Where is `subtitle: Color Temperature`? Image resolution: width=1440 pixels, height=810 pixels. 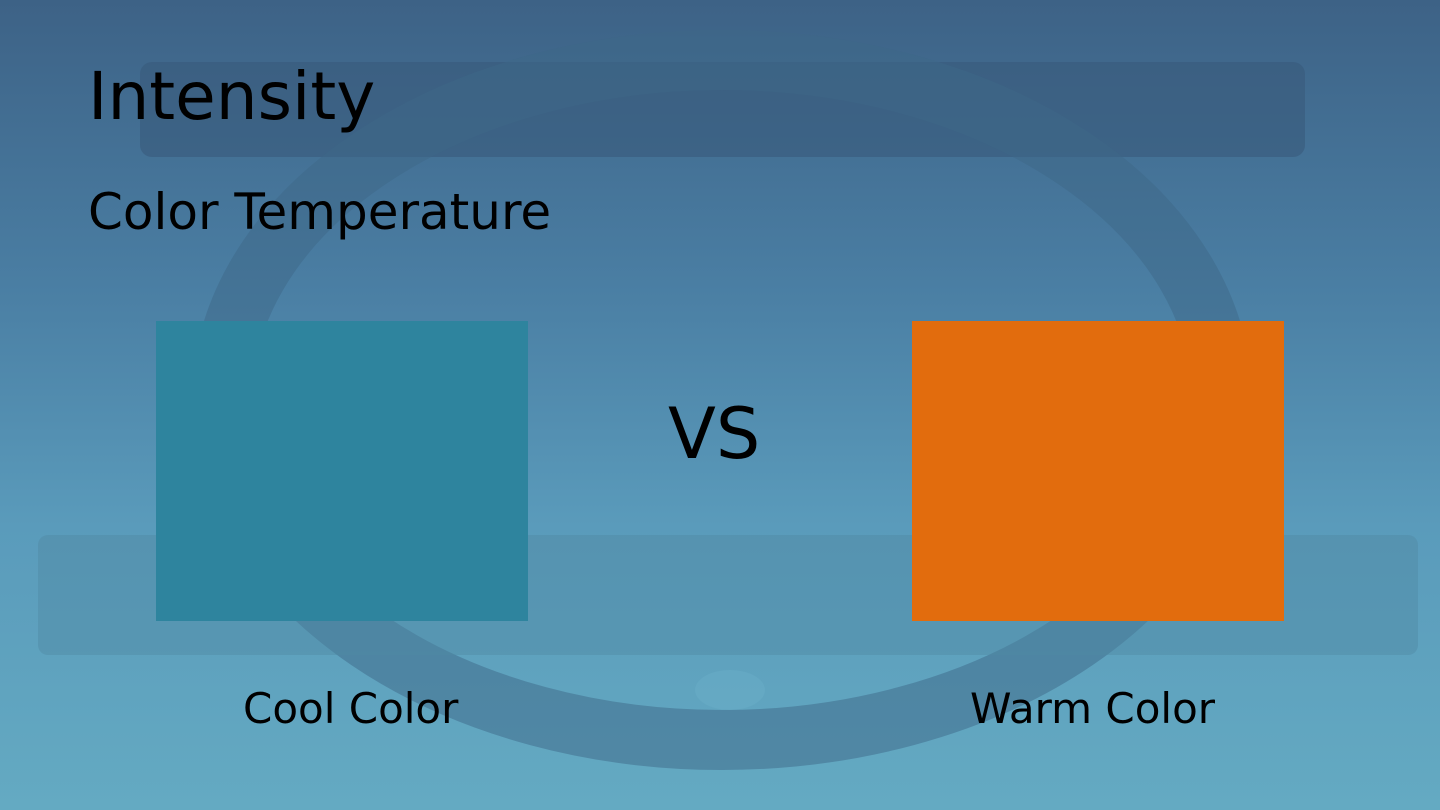
subtitle: Color Temperature is located at coordinates (320, 212).